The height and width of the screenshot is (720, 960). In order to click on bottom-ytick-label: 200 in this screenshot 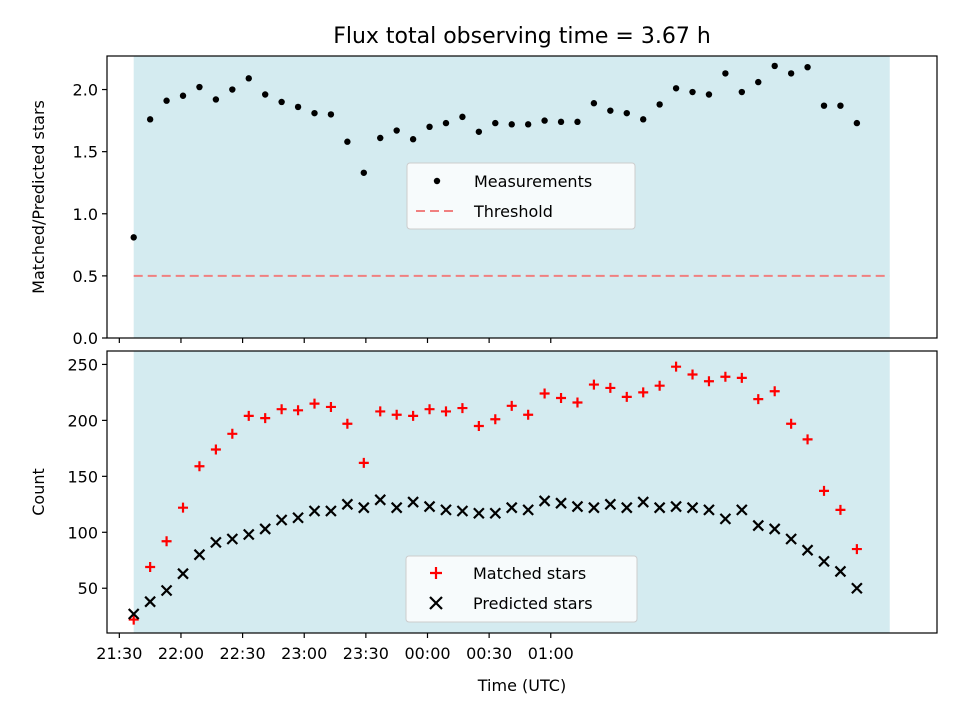, I will do `click(82, 420)`.